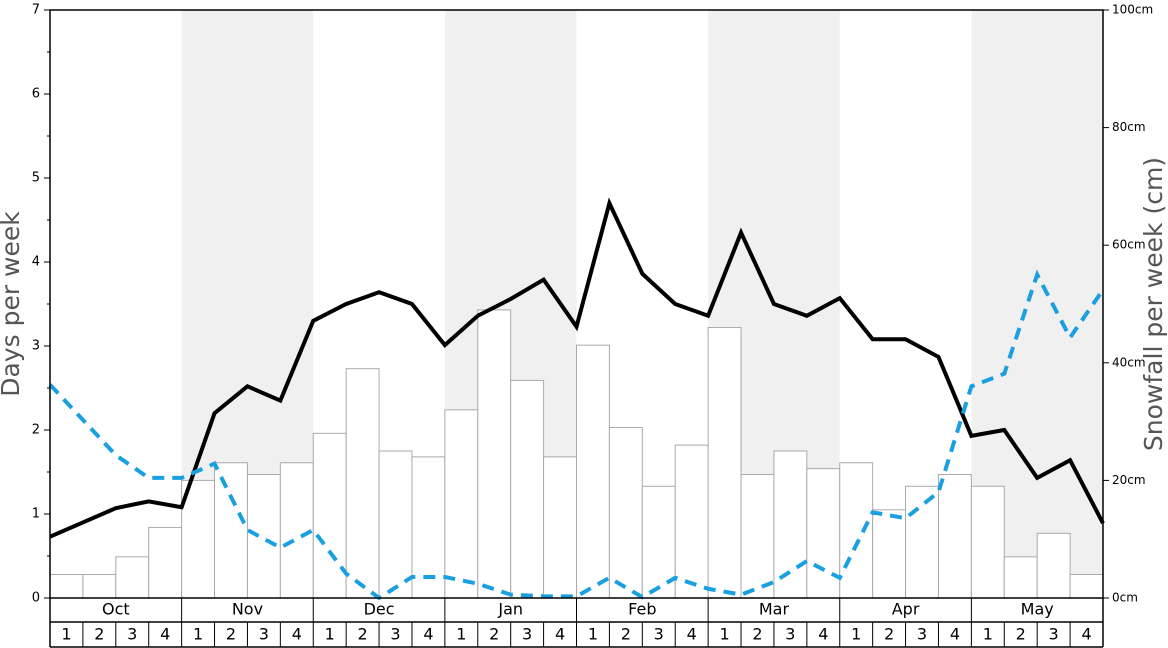 This screenshot has height=648, width=1168. Describe the element at coordinates (1129, 362) in the screenshot. I see `y2-tick-label: 40cm` at that location.